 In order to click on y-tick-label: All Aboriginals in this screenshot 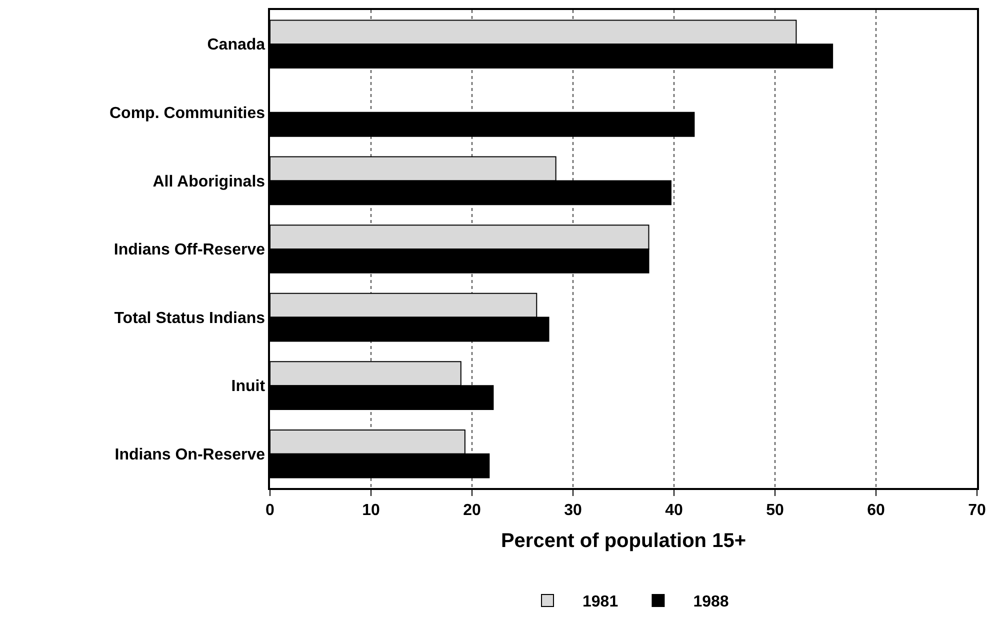, I will do `click(209, 181)`.